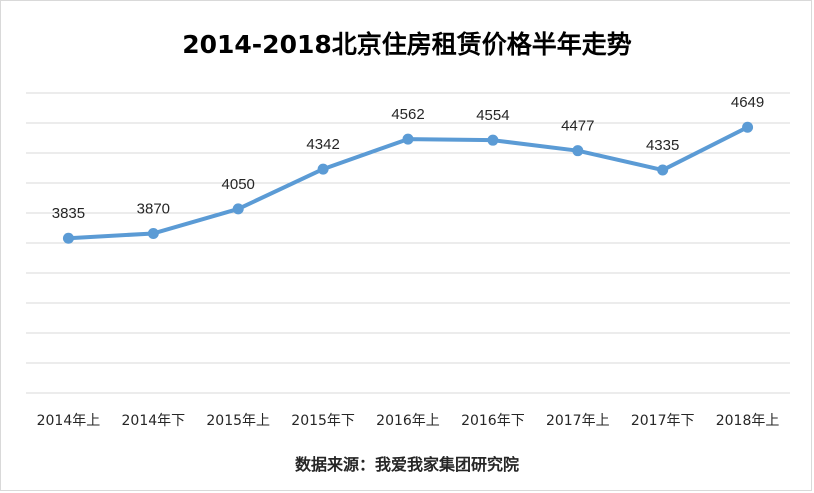 The image size is (814, 493). Describe the element at coordinates (748, 421) in the screenshot. I see `x-tick-label: 2018年上` at that location.